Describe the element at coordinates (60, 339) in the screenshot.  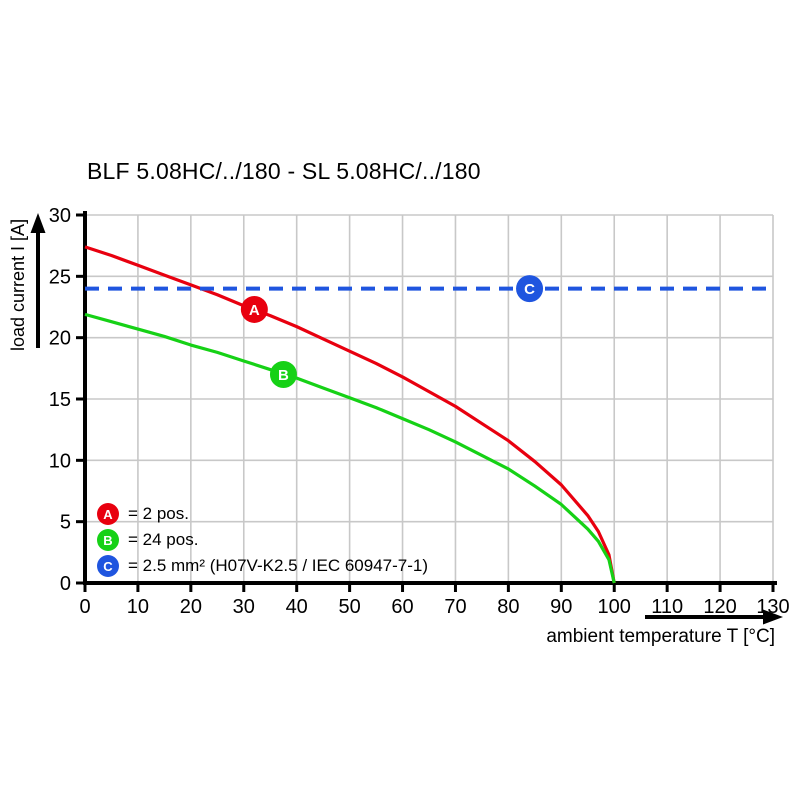
I see `y-tick-label: 20` at that location.